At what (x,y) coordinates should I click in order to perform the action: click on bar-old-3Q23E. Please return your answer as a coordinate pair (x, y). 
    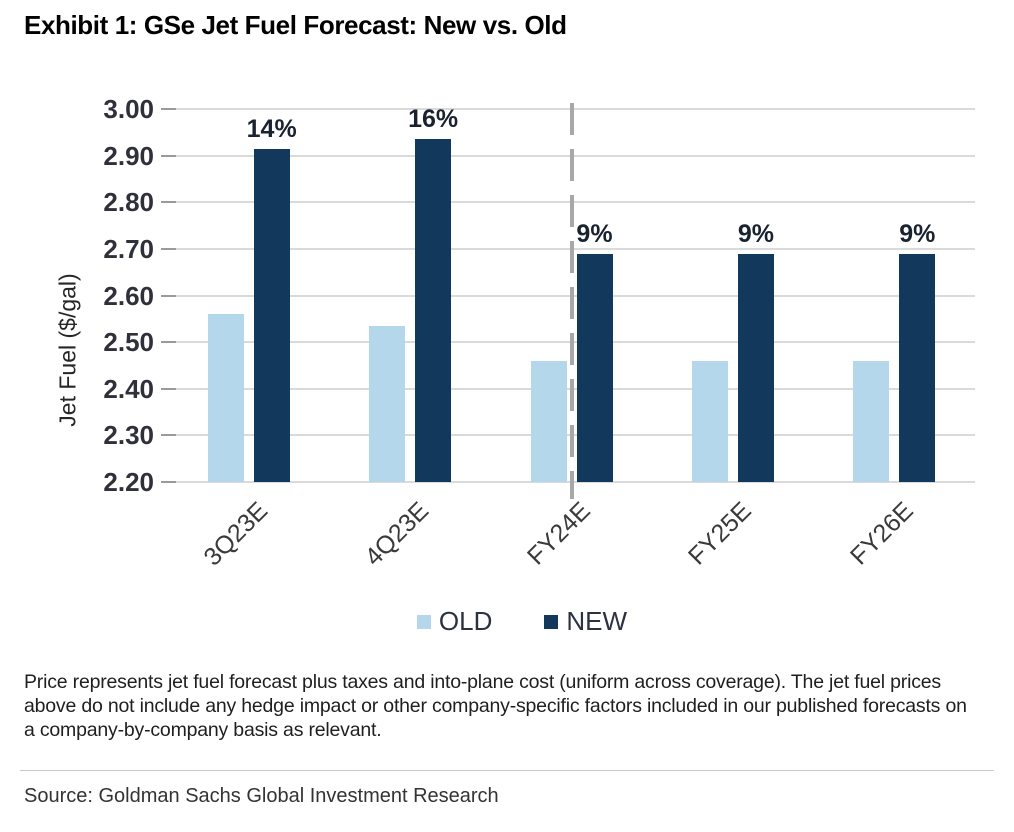
    Looking at the image, I should click on (225, 398).